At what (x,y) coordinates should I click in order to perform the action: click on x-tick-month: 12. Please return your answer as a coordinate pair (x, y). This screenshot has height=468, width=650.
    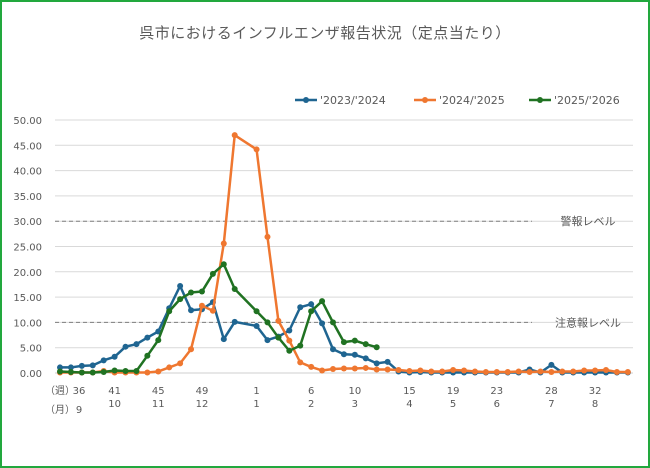
    Looking at the image, I should click on (202, 404).